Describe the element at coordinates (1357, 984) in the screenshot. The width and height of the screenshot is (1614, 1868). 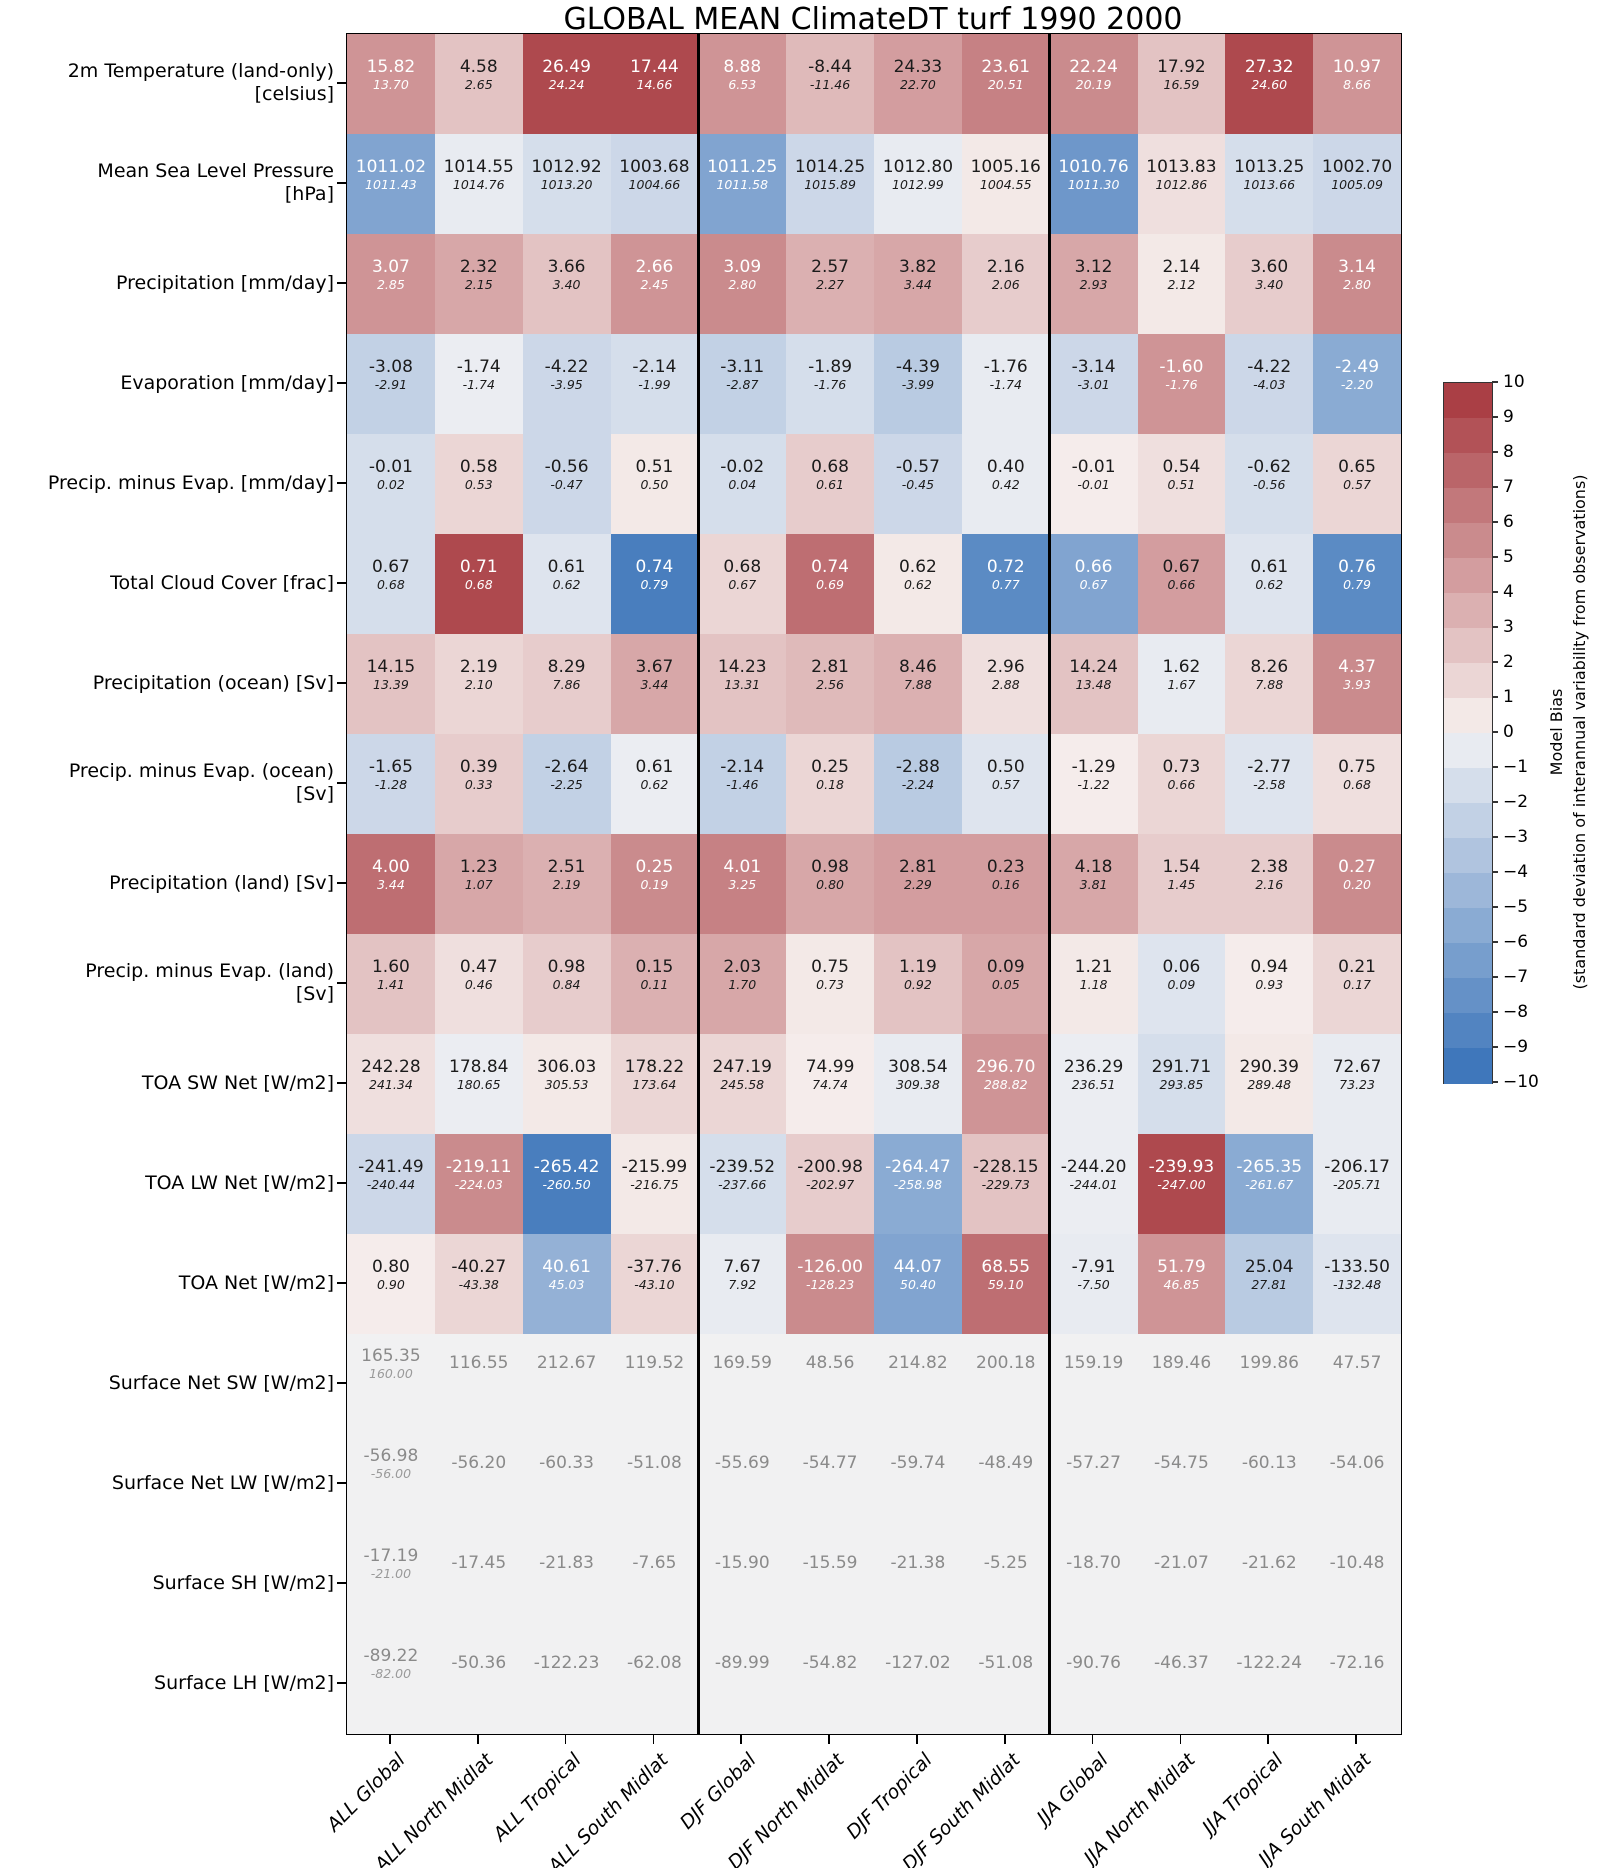
I see `heatmap-cell: 0.21 0.17` at that location.